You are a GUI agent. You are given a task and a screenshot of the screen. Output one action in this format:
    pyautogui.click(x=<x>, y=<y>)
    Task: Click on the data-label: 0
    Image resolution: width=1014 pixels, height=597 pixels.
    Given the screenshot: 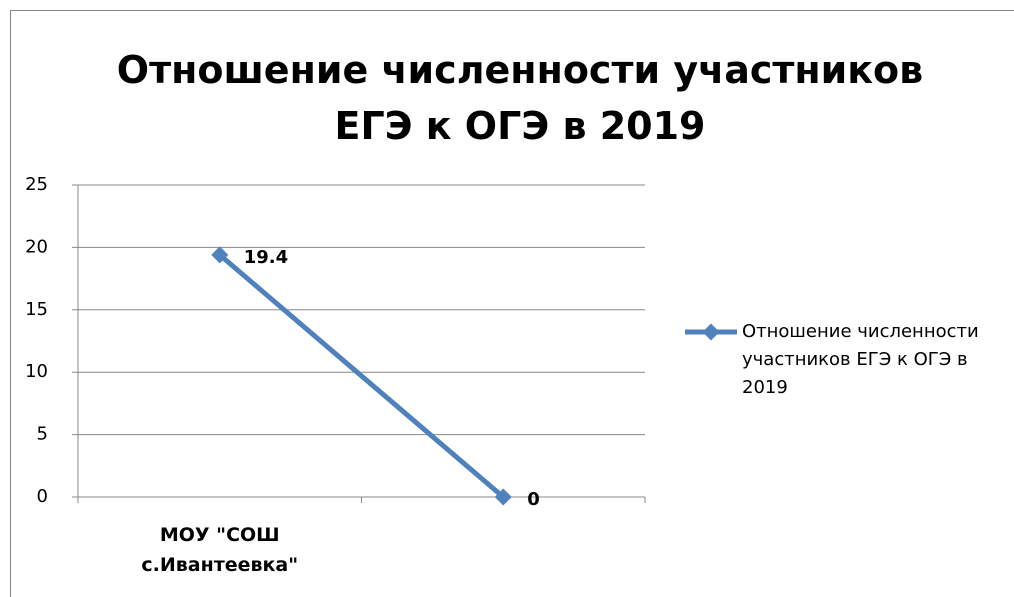 What is the action you would take?
    pyautogui.click(x=533, y=499)
    